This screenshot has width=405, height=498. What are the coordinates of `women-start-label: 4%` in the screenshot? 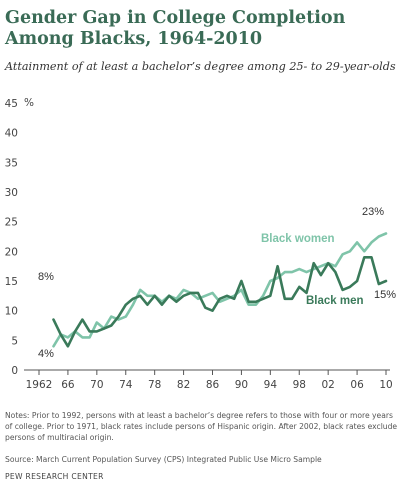 It's located at (46, 354).